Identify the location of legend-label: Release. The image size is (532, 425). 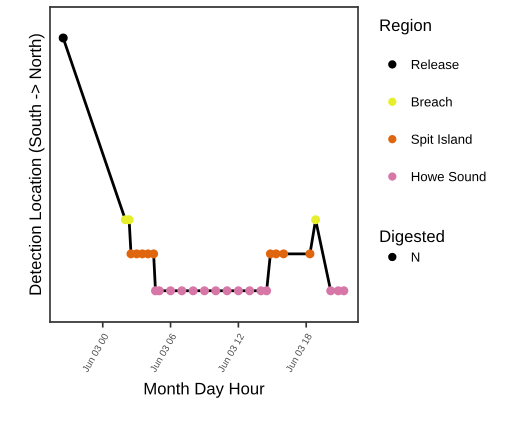
(435, 64).